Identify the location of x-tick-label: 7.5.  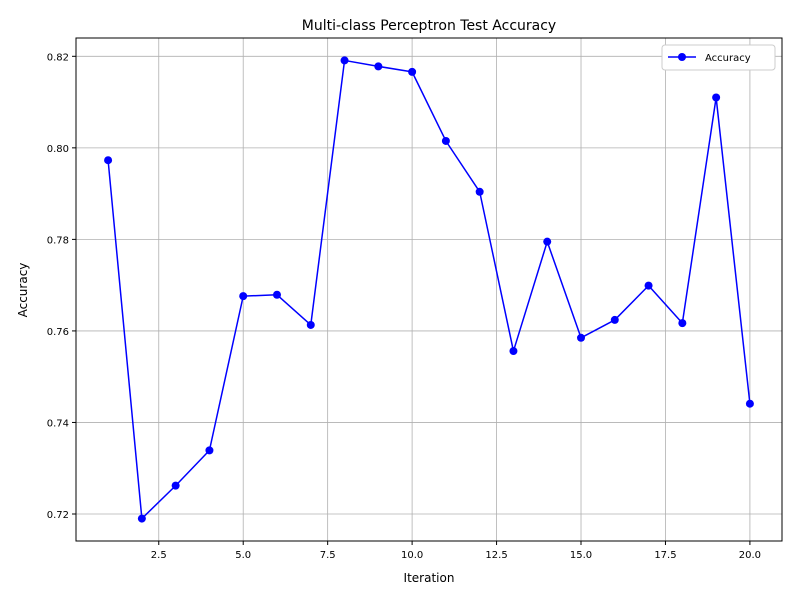
(328, 555).